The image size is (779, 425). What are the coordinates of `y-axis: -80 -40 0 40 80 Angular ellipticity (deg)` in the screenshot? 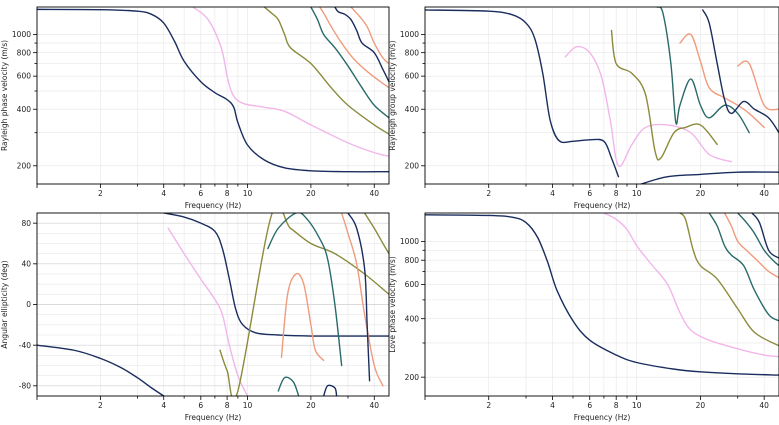 It's located at (18, 304).